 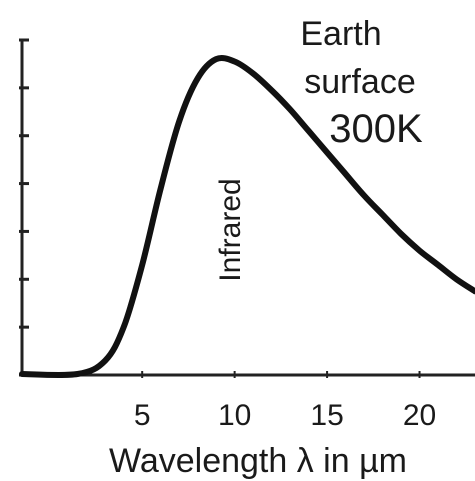 What do you see at coordinates (360, 82) in the screenshot?
I see `annotation-surface: surface` at bounding box center [360, 82].